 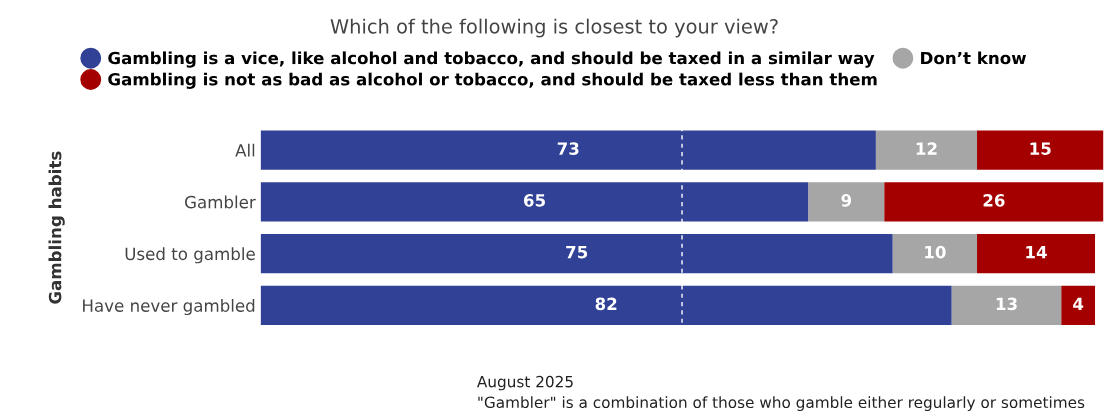 I want to click on data-label: 26, so click(x=994, y=200).